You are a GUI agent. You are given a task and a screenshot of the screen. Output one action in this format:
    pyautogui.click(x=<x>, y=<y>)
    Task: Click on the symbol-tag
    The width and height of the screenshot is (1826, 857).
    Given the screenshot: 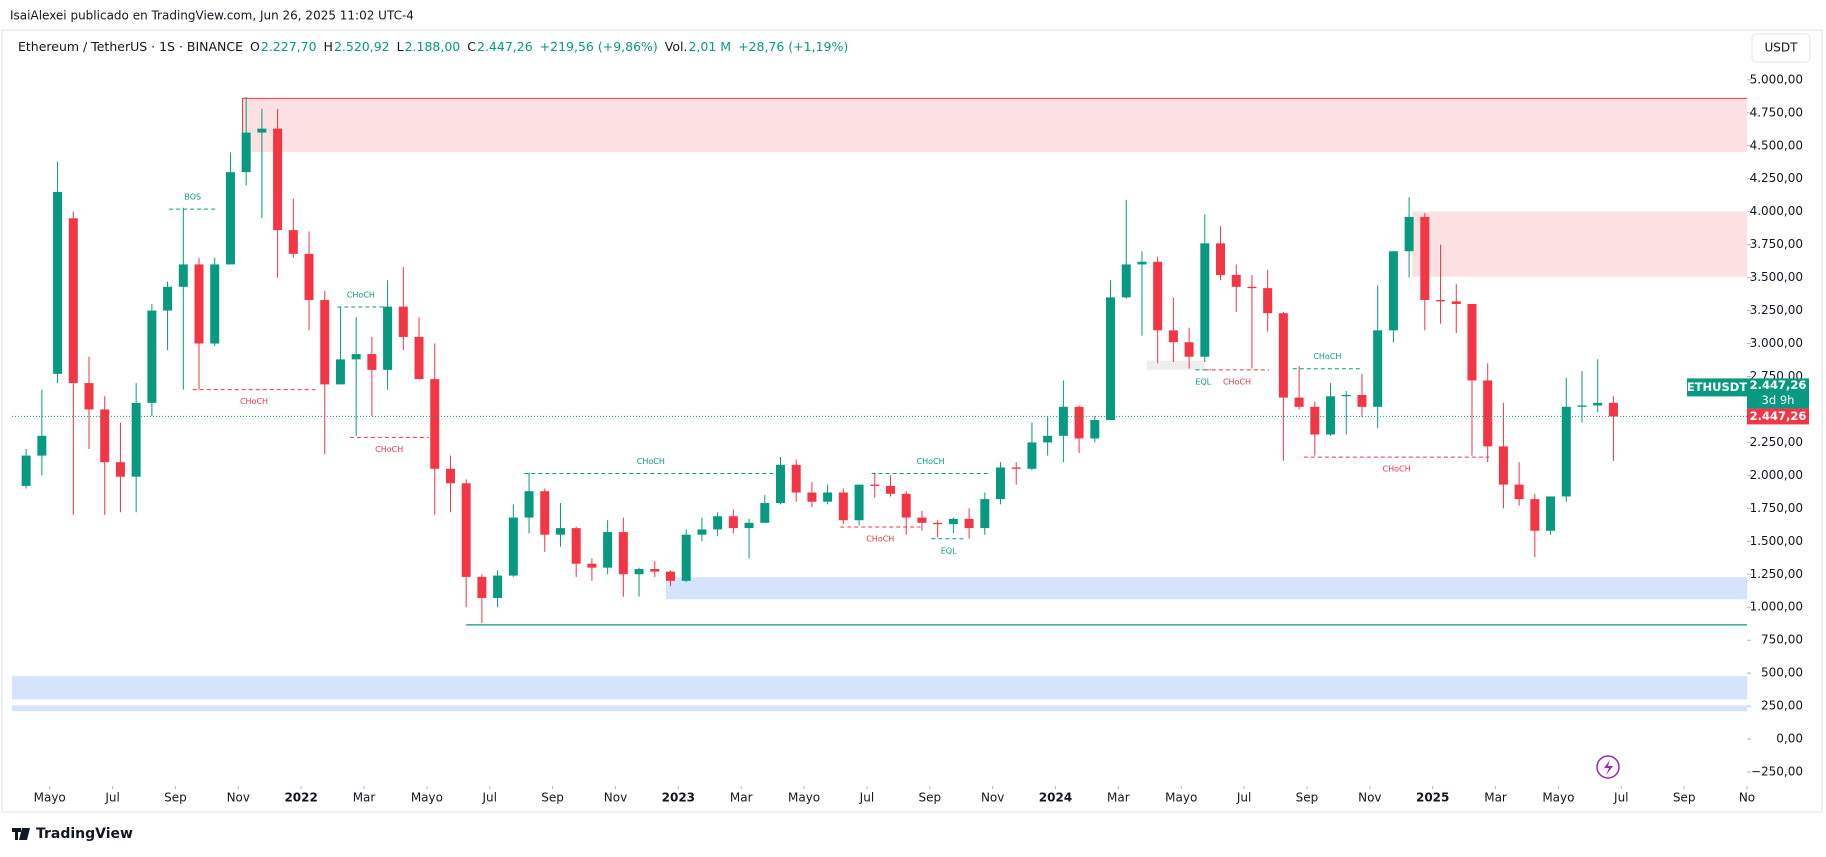 What is the action you would take?
    pyautogui.click(x=1717, y=387)
    